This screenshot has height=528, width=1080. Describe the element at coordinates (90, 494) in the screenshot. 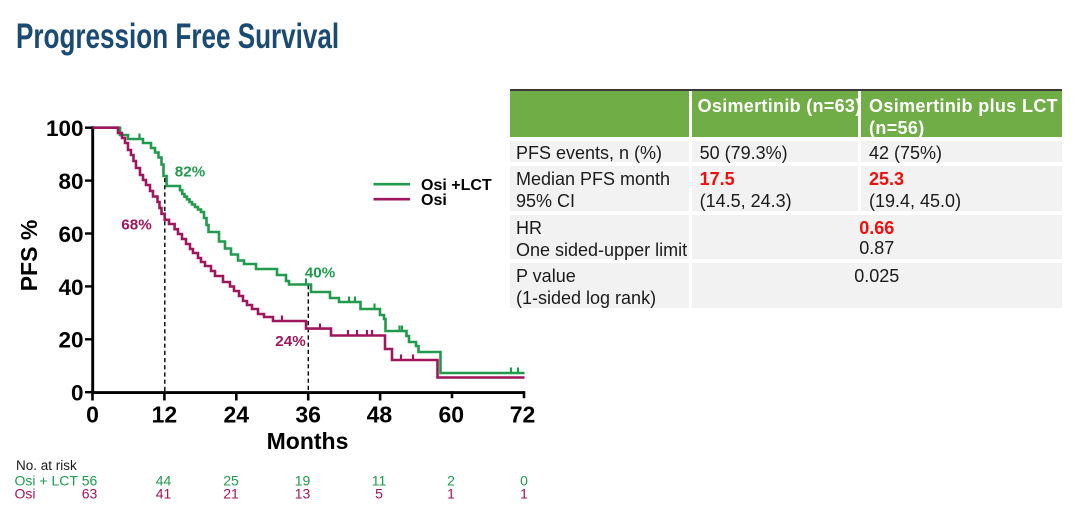

I see `svg-text: 63` at that location.